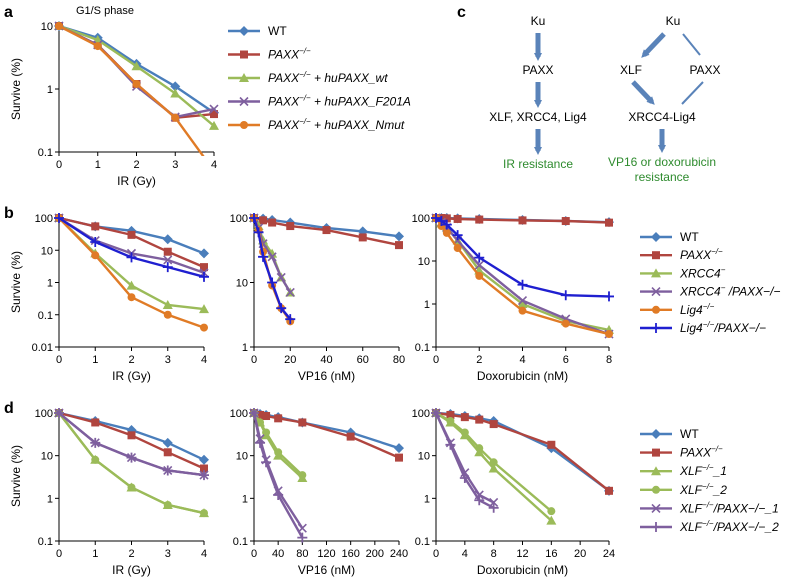  I want to click on panel-letter-a: a, so click(8, 12).